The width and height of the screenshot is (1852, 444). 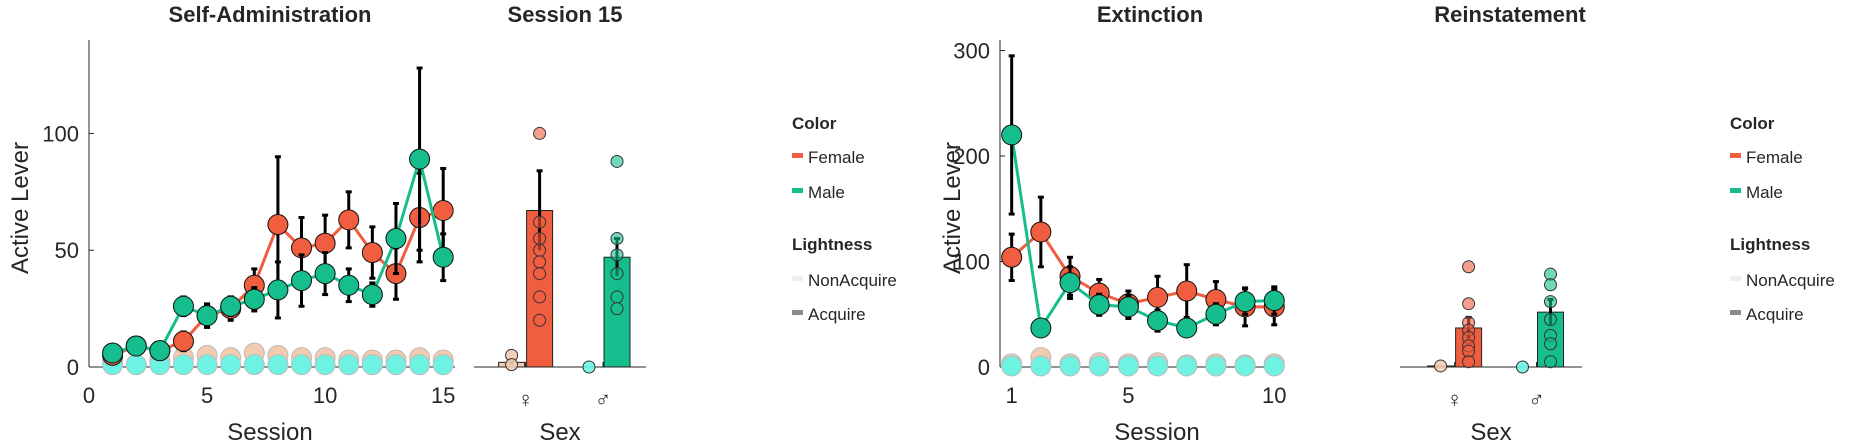 I want to click on panel1-xlabel: Session, so click(x=269, y=431).